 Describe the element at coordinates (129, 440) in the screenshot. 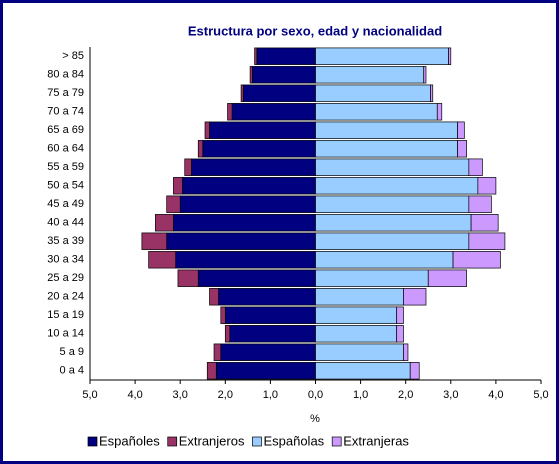

I see `legend-label: Españoles` at that location.